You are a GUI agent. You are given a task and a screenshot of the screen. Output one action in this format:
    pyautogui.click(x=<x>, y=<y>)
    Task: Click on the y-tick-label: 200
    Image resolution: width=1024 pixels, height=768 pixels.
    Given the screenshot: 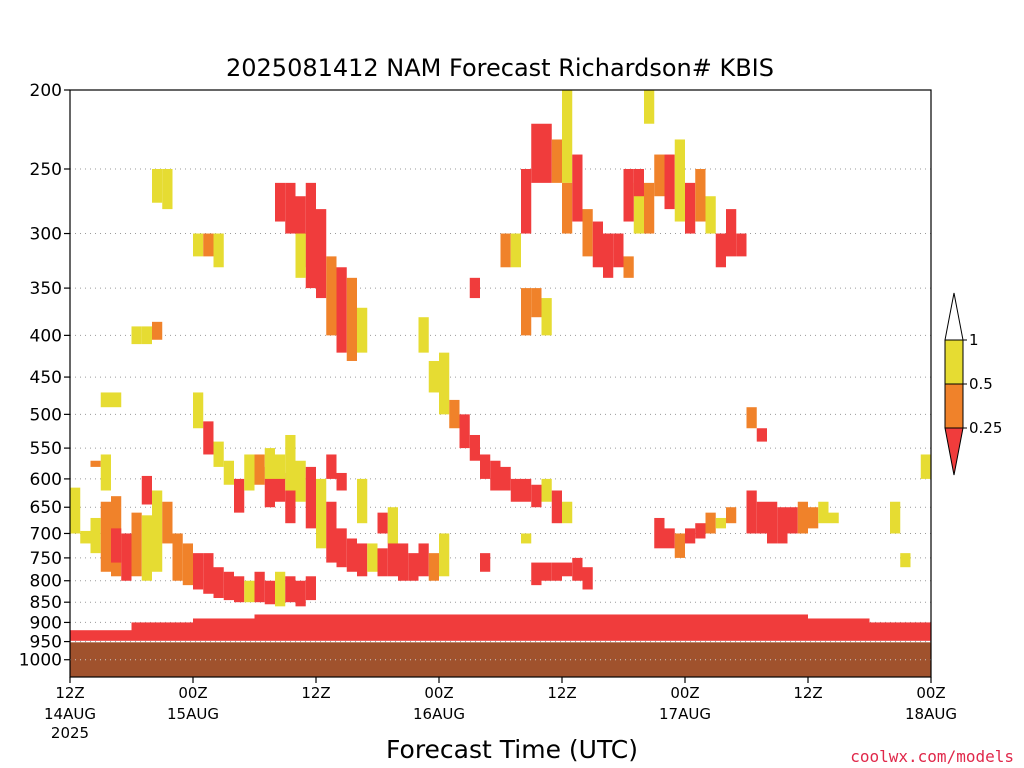 What is the action you would take?
    pyautogui.click(x=46, y=91)
    